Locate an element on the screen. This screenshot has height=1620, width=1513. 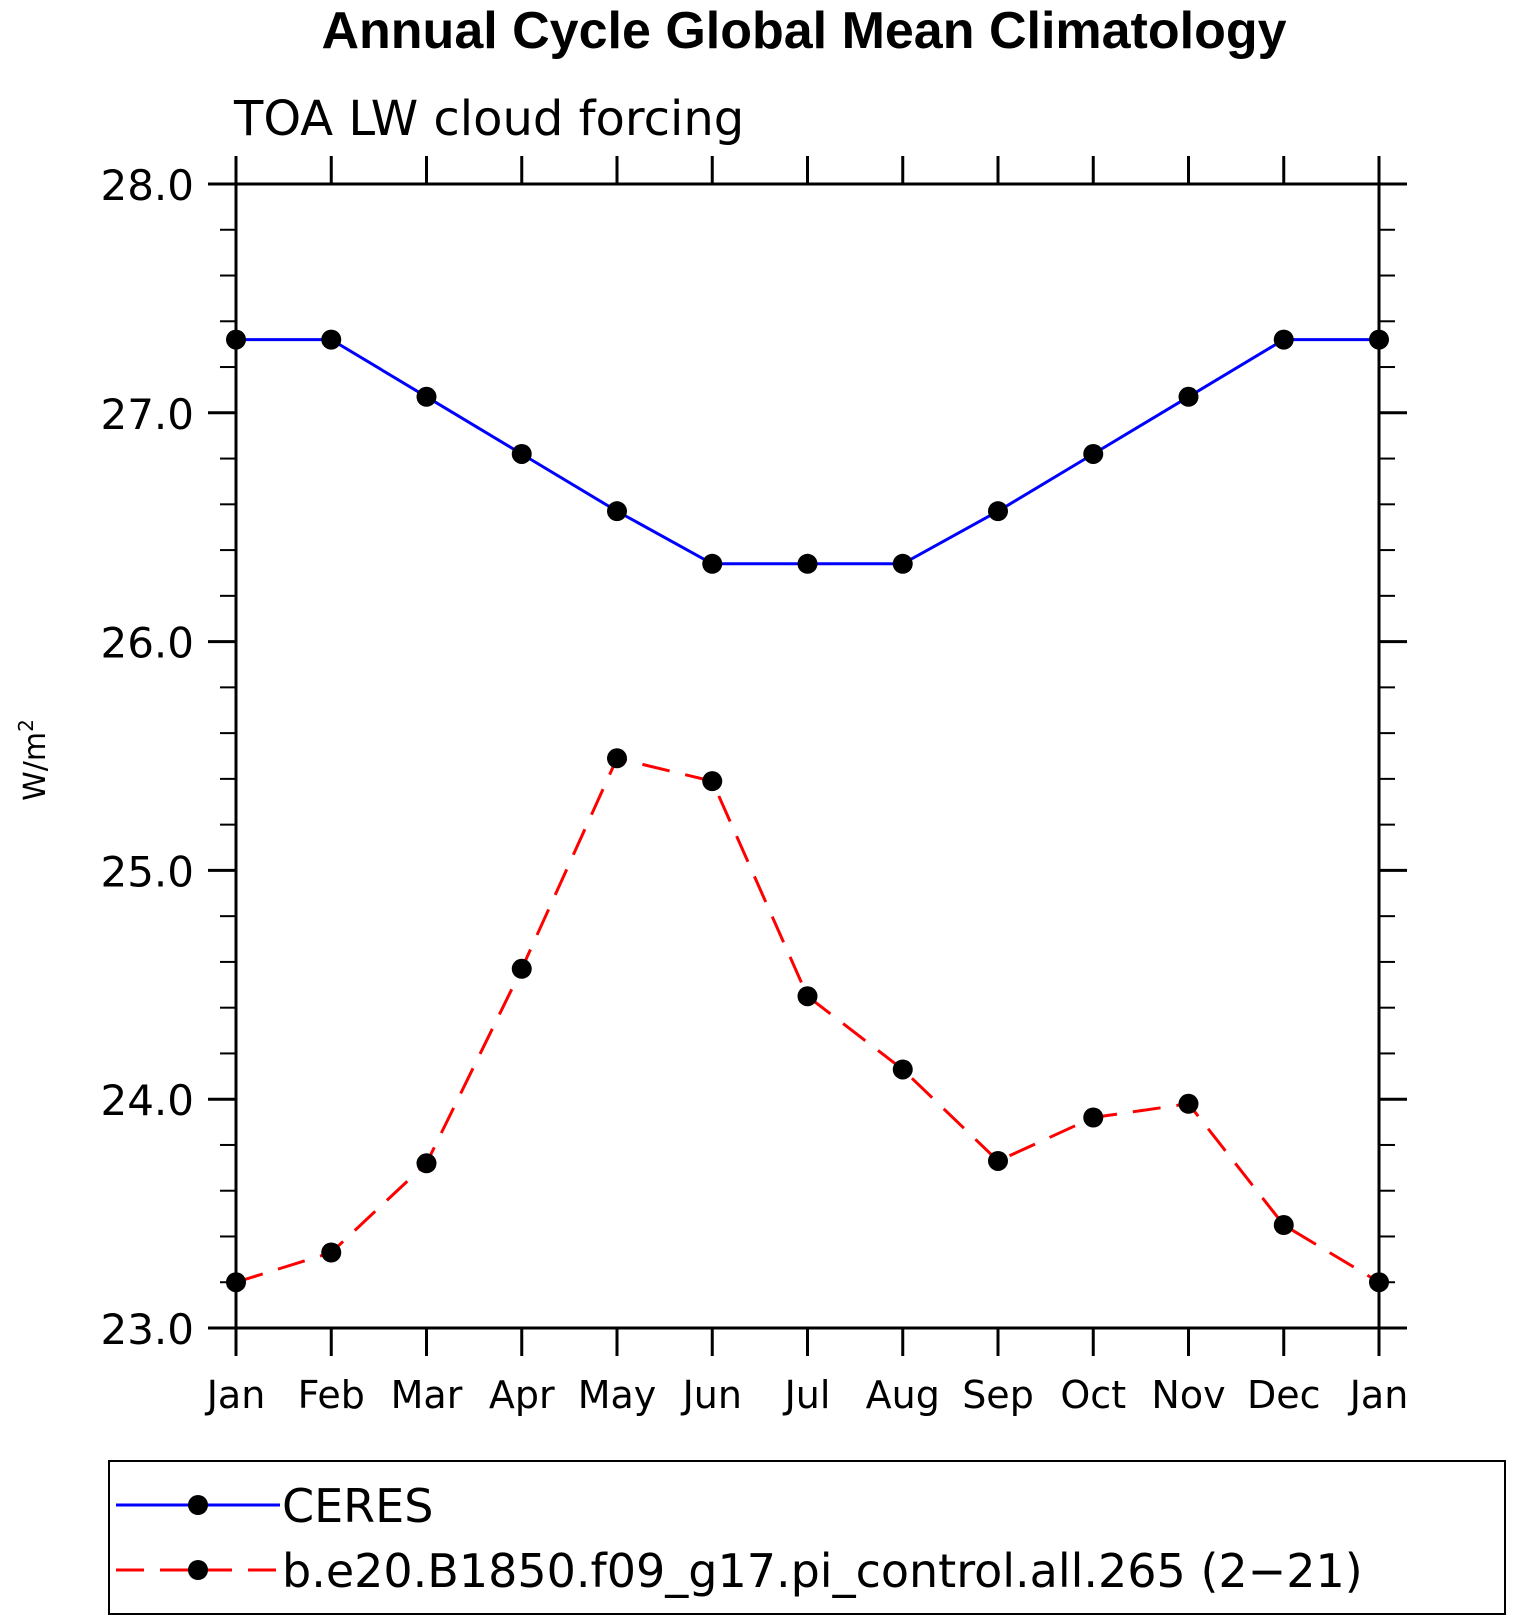
legend-box is located at coordinates (807, 1537).